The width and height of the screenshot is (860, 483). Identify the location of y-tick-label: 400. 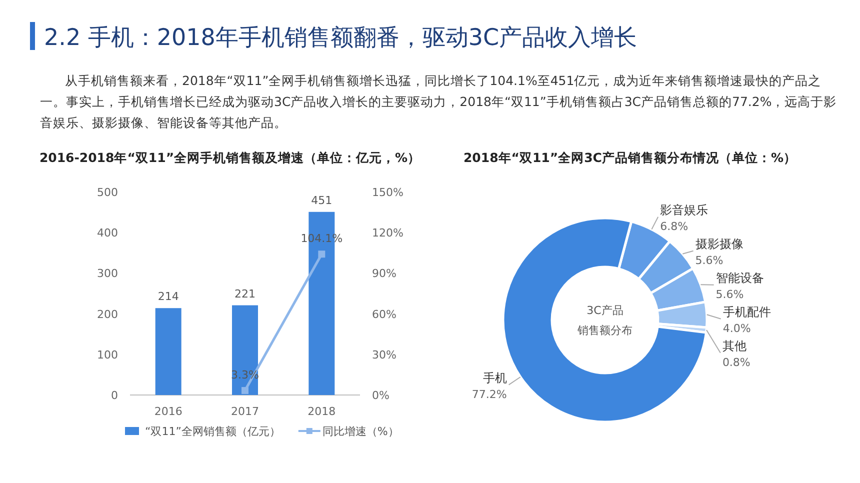
(107, 233).